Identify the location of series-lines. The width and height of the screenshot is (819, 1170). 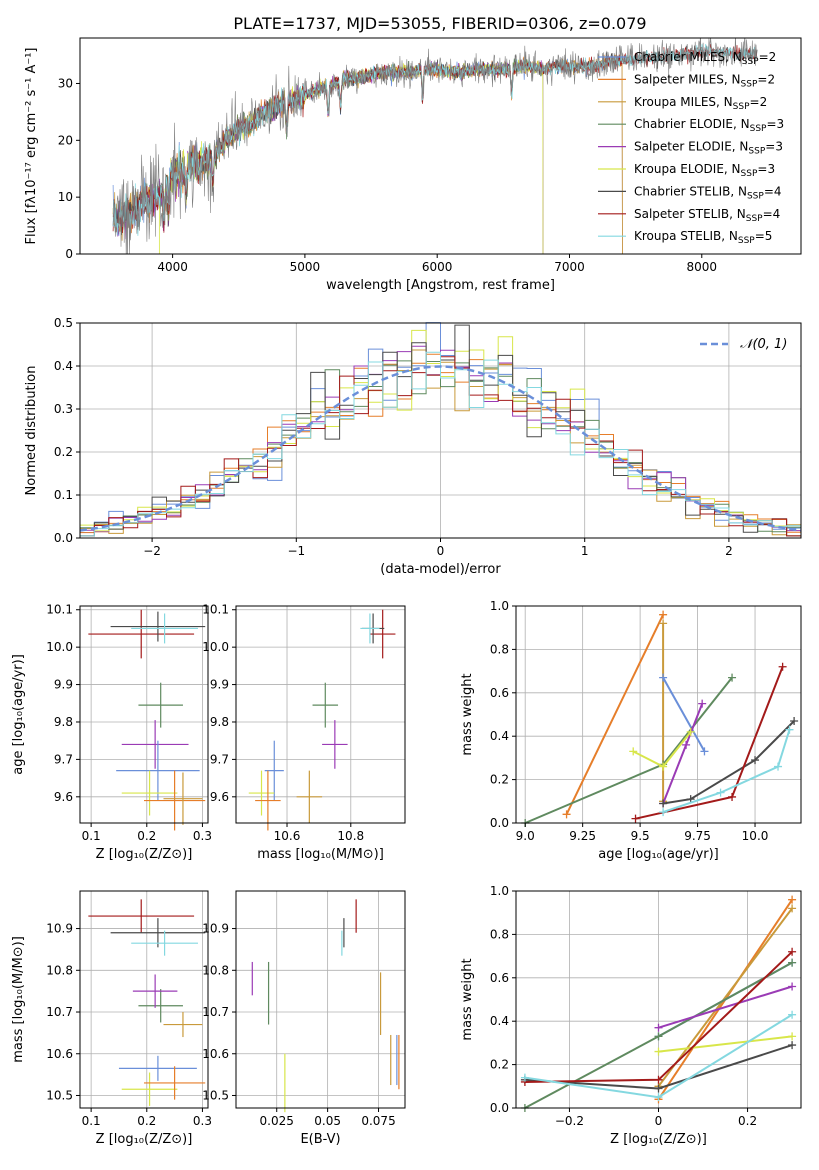
(658, 1003).